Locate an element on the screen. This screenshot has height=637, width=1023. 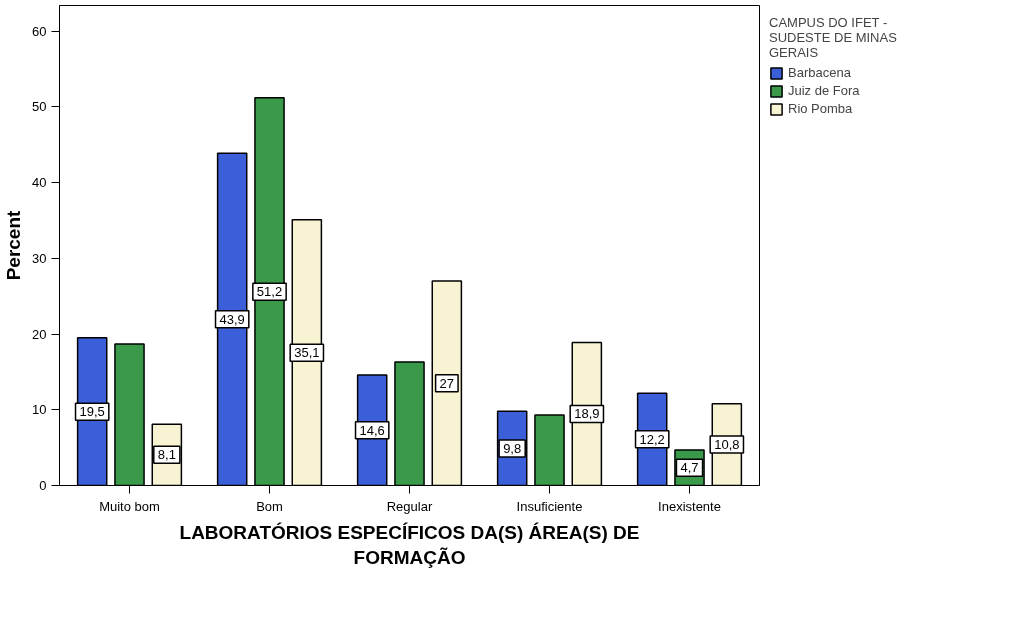
data-label: 51,2 is located at coordinates (269, 292).